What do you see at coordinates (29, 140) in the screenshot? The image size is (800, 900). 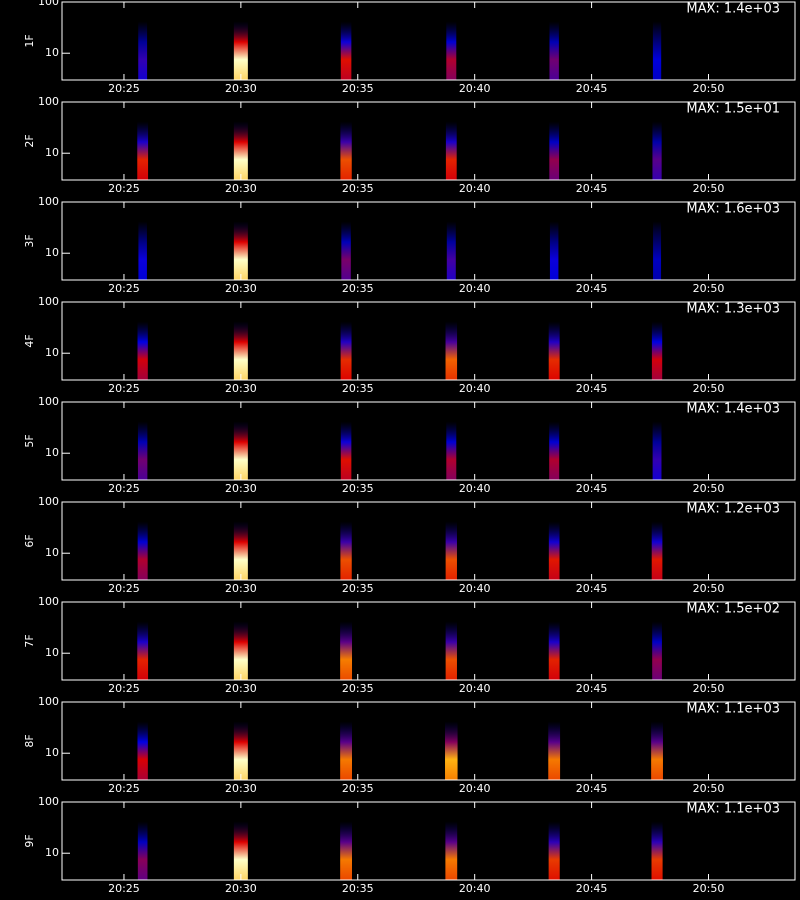 I see `y-axis-label: 2F` at bounding box center [29, 140].